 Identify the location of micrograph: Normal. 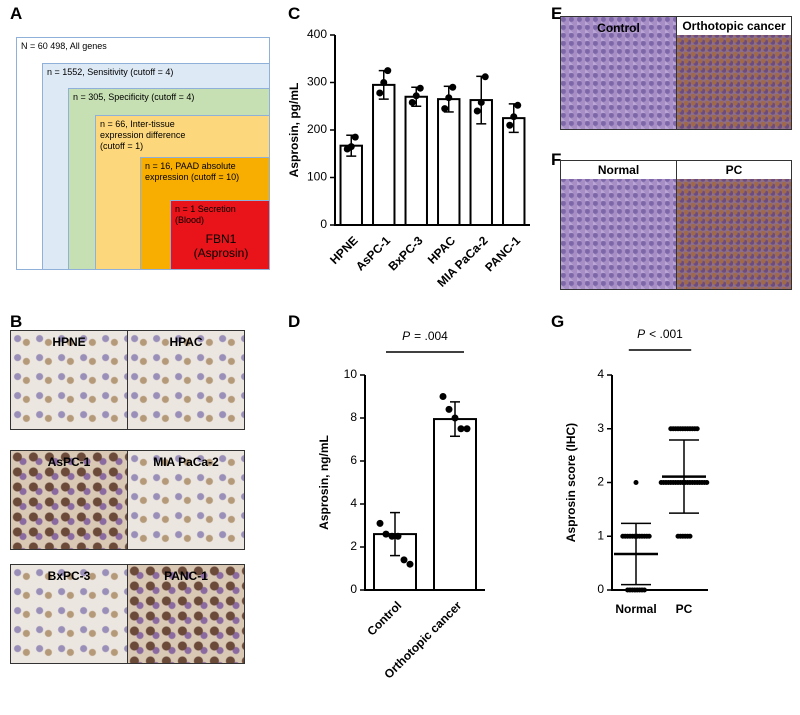
(618, 225).